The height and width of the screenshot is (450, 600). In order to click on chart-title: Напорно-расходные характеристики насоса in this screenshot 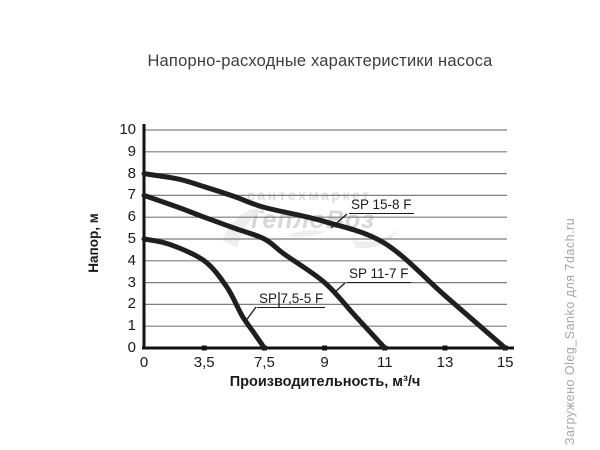, I will do `click(320, 61)`.